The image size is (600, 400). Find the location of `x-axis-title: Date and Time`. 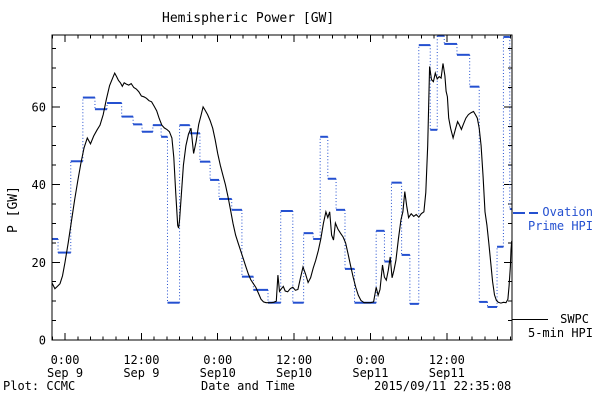

x-axis-title: Date and Time is located at coordinates (248, 386).